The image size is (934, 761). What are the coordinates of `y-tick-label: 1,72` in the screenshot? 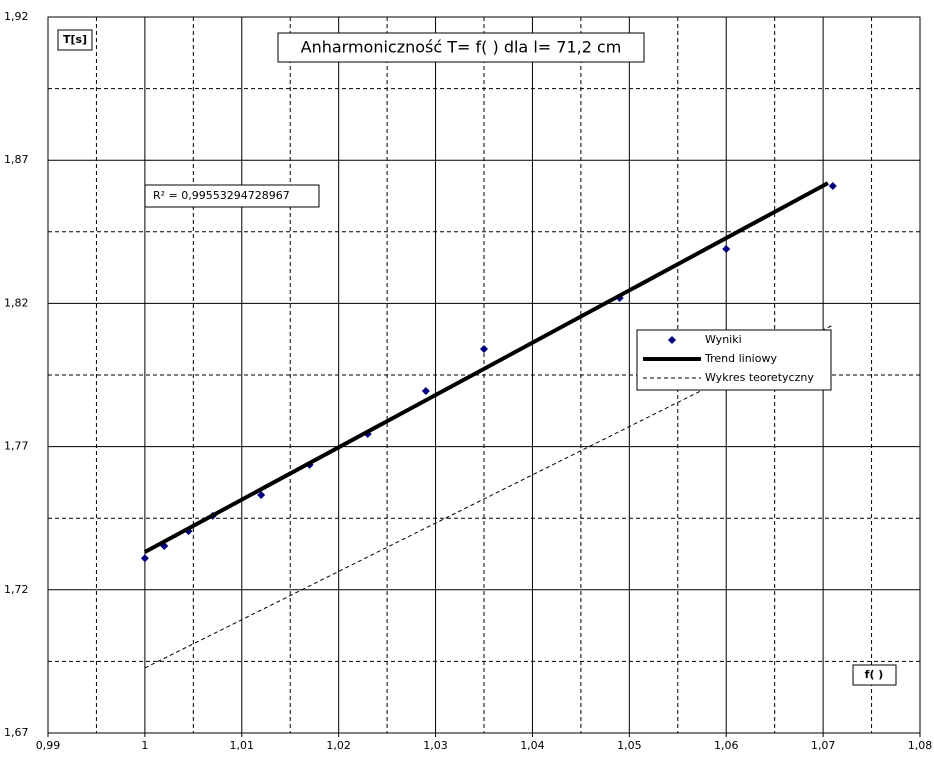 It's located at (16, 589).